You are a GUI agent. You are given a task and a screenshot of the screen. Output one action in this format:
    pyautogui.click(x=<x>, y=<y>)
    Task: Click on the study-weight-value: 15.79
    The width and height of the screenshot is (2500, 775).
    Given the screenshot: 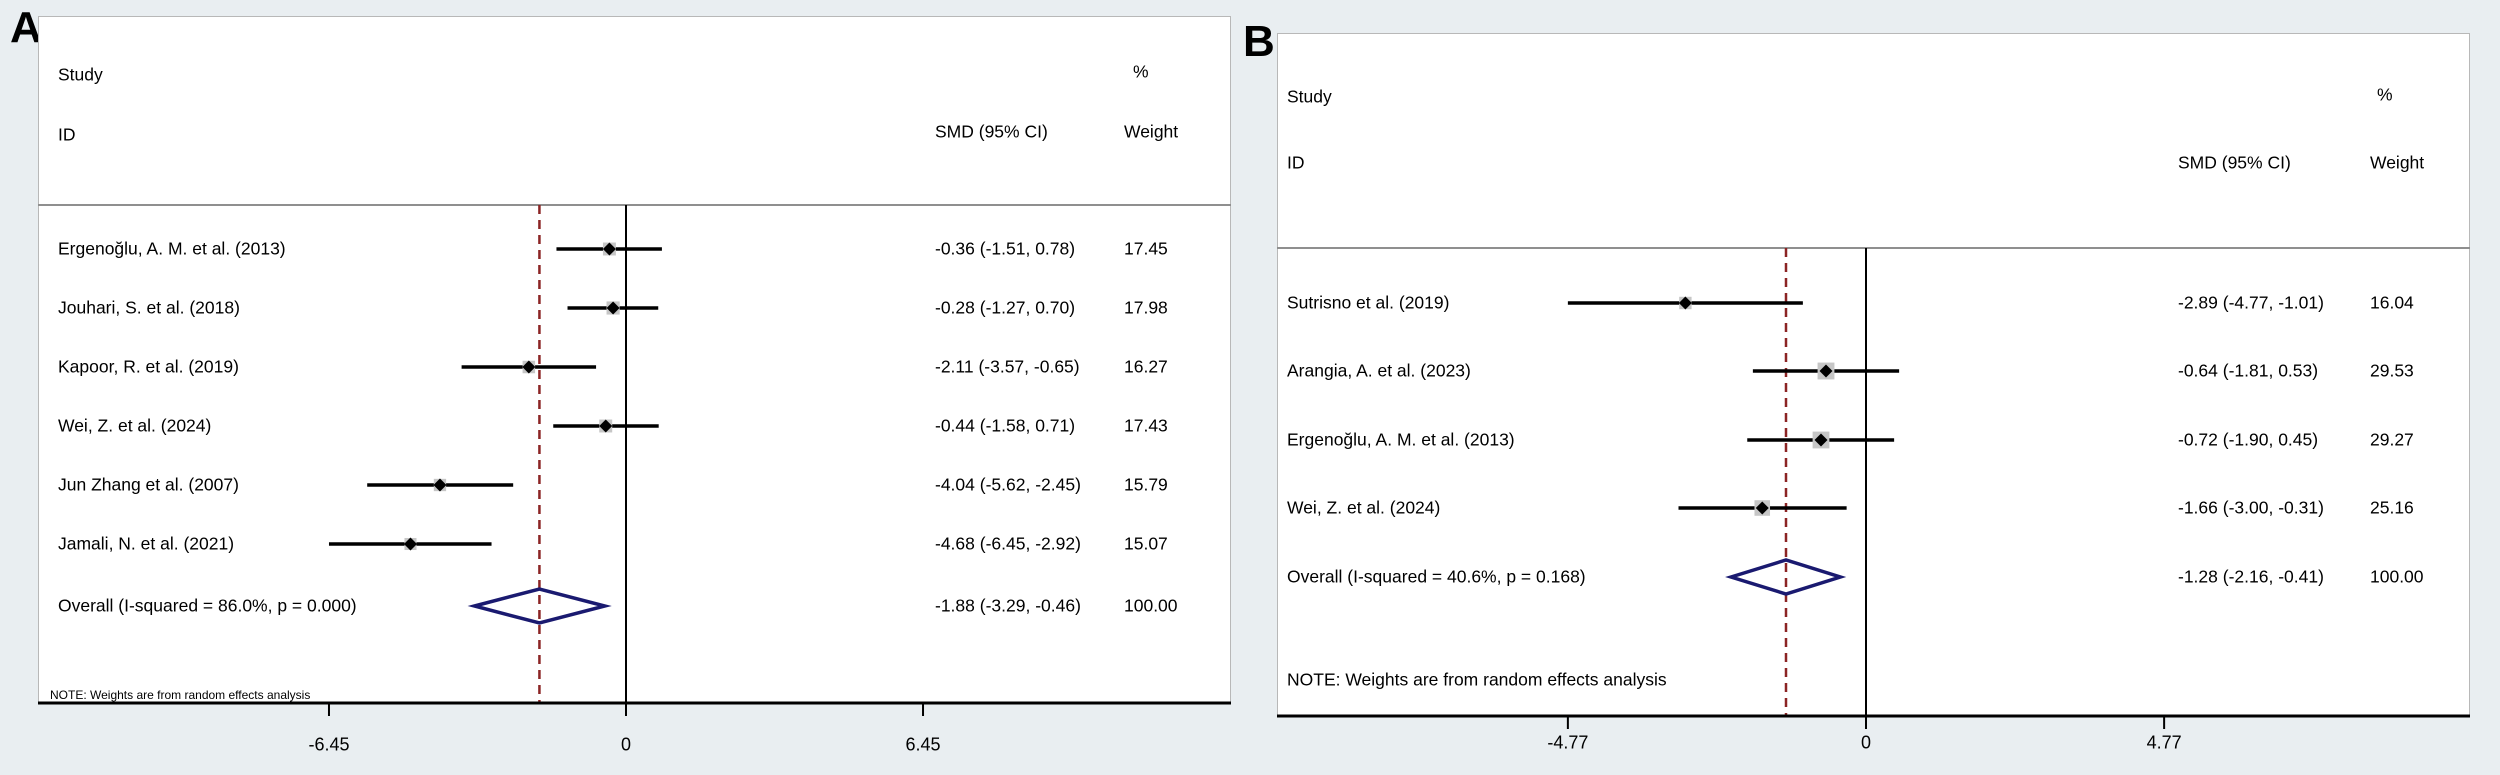 What is the action you would take?
    pyautogui.click(x=1146, y=484)
    